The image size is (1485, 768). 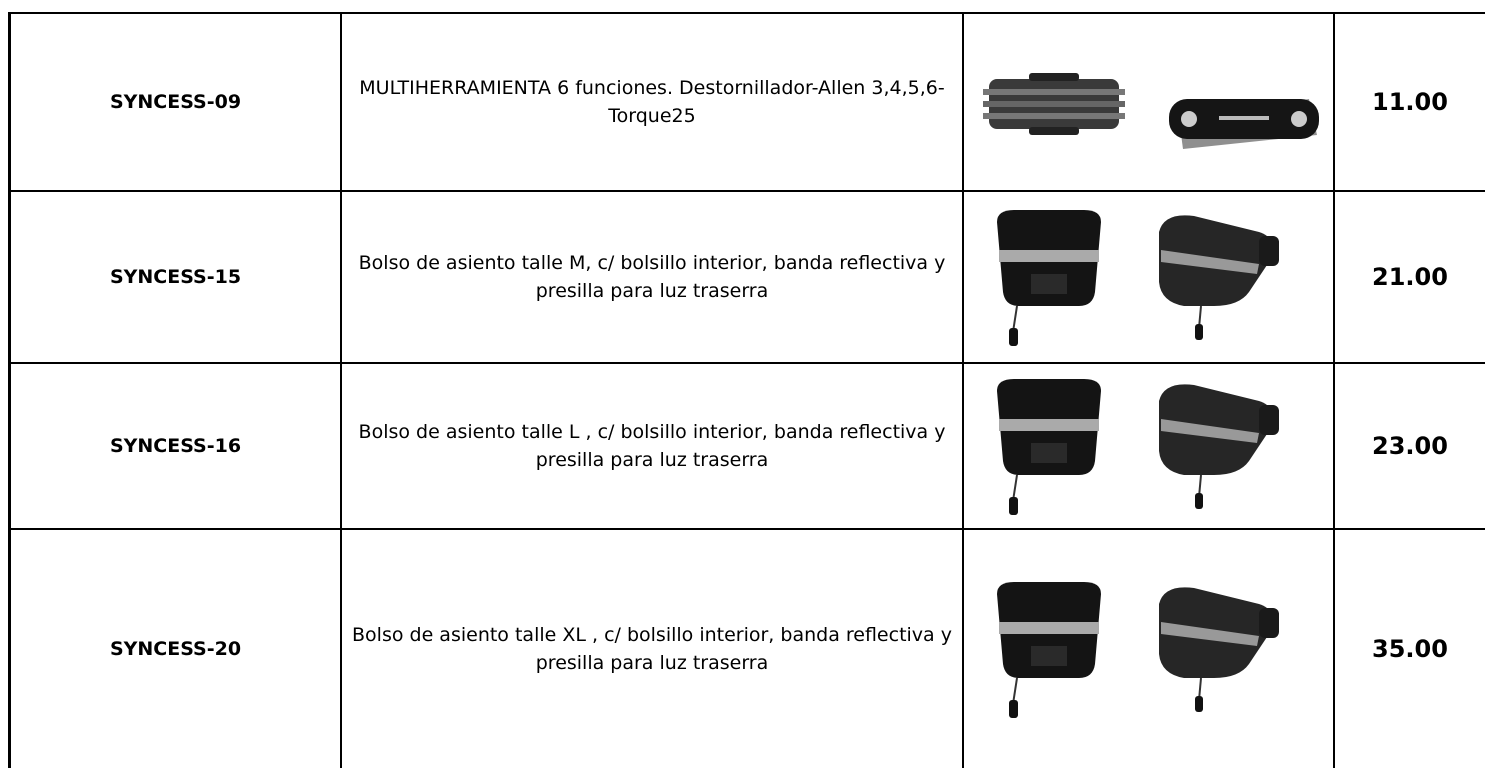 What do you see at coordinates (1053, 104) in the screenshot?
I see `multitool-side` at bounding box center [1053, 104].